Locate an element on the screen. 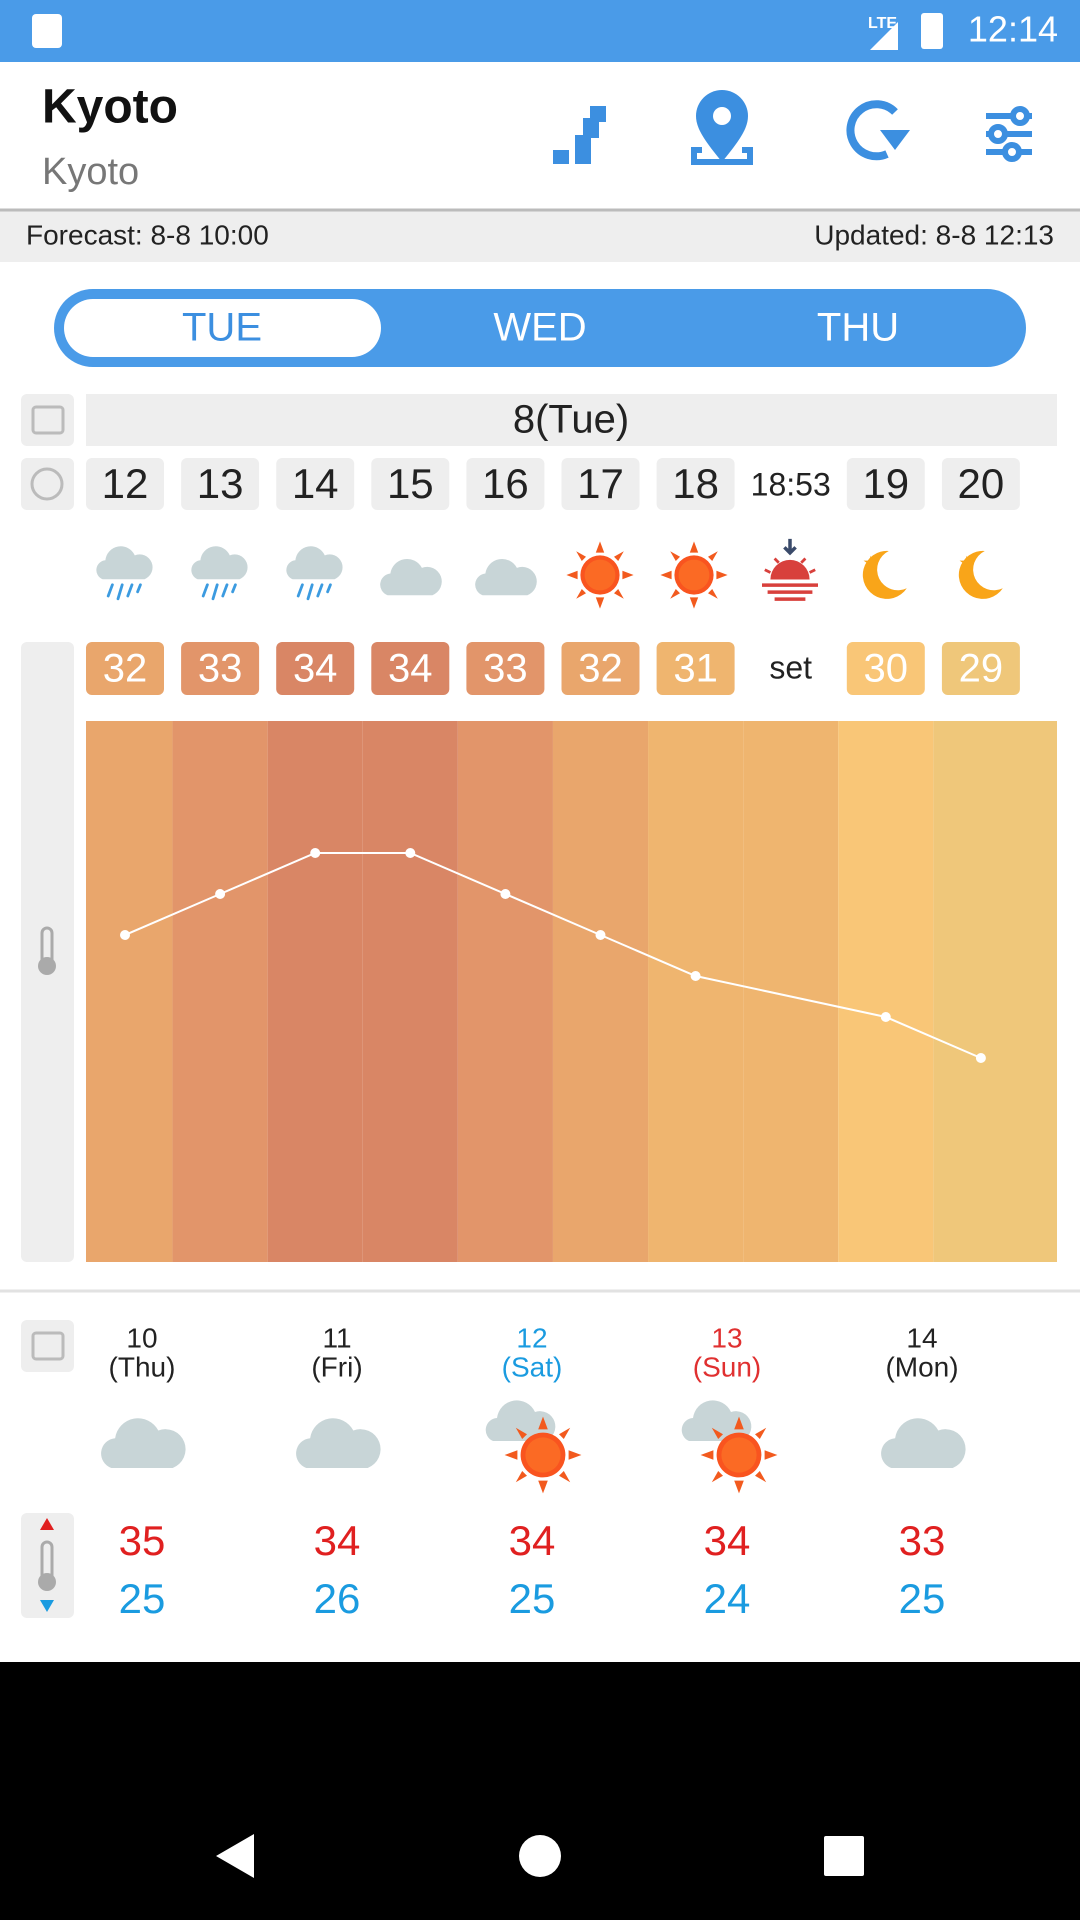 This screenshot has height=1920, width=1080. sunset-label: set is located at coordinates (790, 667).